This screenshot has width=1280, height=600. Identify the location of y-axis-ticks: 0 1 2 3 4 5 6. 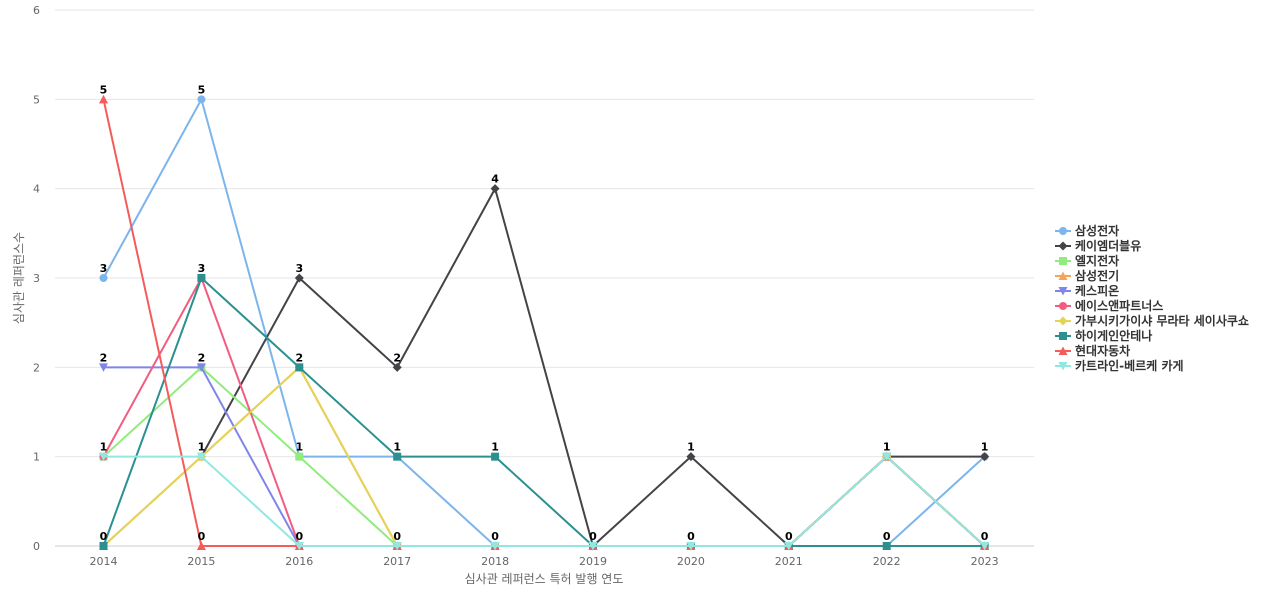
(36, 278).